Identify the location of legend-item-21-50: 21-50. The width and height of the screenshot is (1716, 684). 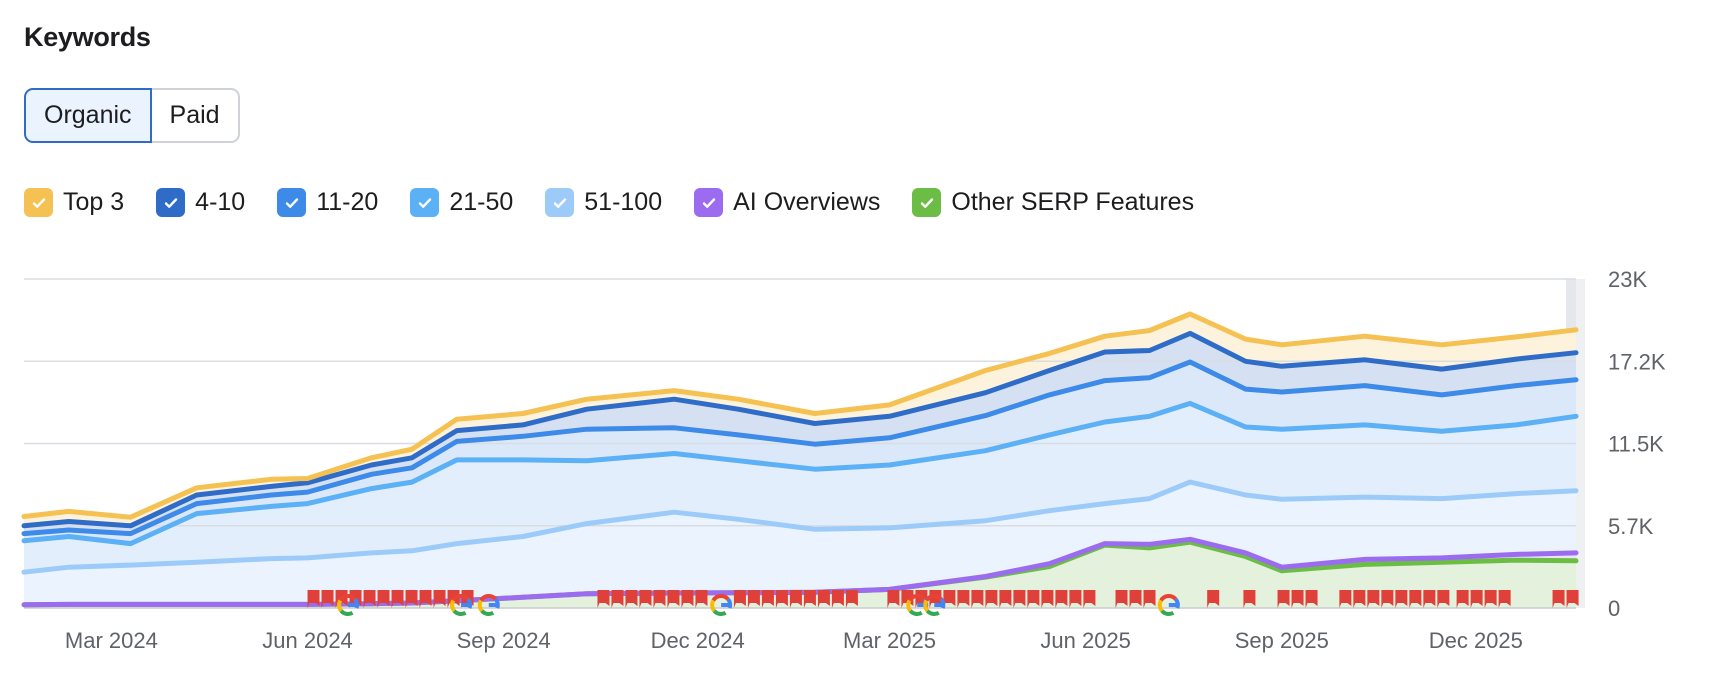
(461, 202).